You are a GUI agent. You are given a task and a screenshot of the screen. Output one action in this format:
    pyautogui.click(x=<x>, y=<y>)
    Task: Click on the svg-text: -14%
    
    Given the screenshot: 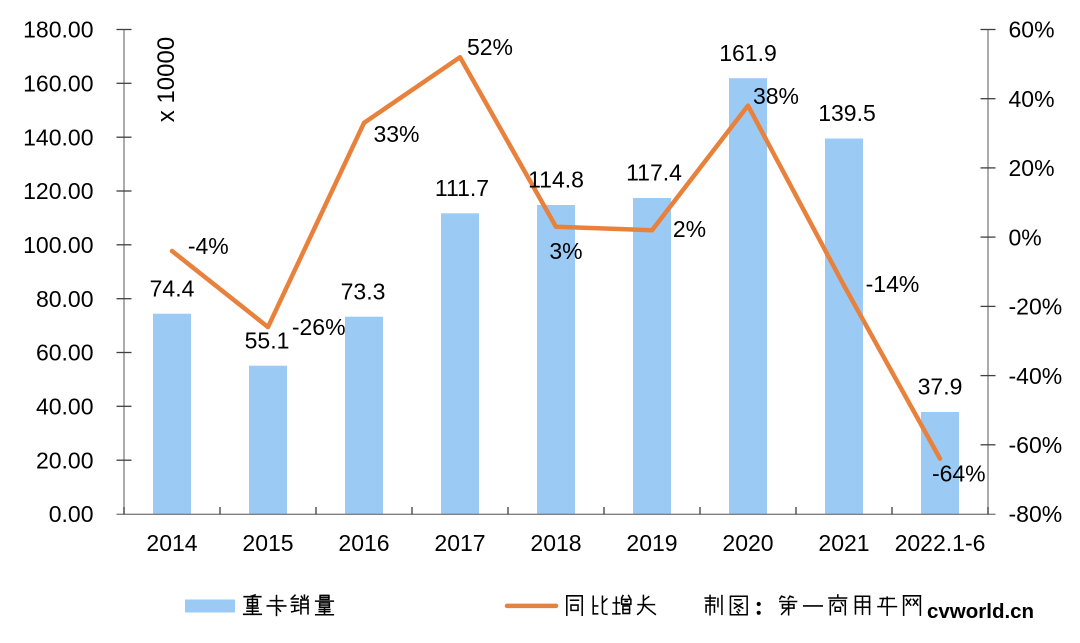 What is the action you would take?
    pyautogui.click(x=893, y=284)
    